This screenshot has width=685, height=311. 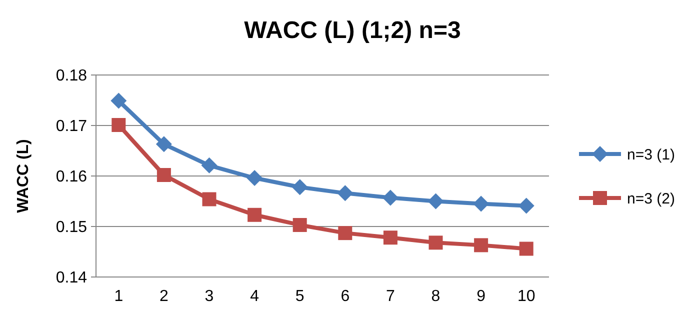 What do you see at coordinates (435, 296) in the screenshot?
I see `x-tick-label: 8` at bounding box center [435, 296].